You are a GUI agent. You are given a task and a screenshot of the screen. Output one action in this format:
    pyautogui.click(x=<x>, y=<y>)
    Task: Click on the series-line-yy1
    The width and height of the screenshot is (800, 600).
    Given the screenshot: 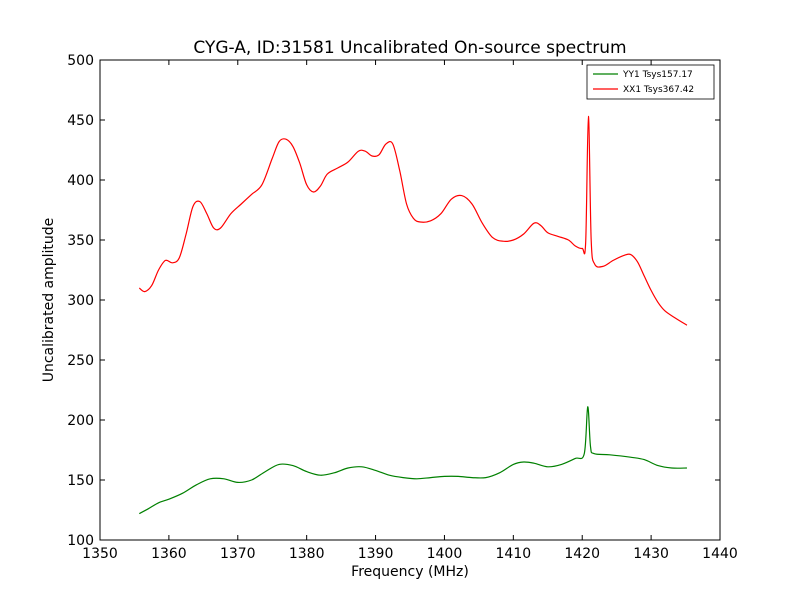 What is the action you would take?
    pyautogui.click(x=412, y=460)
    